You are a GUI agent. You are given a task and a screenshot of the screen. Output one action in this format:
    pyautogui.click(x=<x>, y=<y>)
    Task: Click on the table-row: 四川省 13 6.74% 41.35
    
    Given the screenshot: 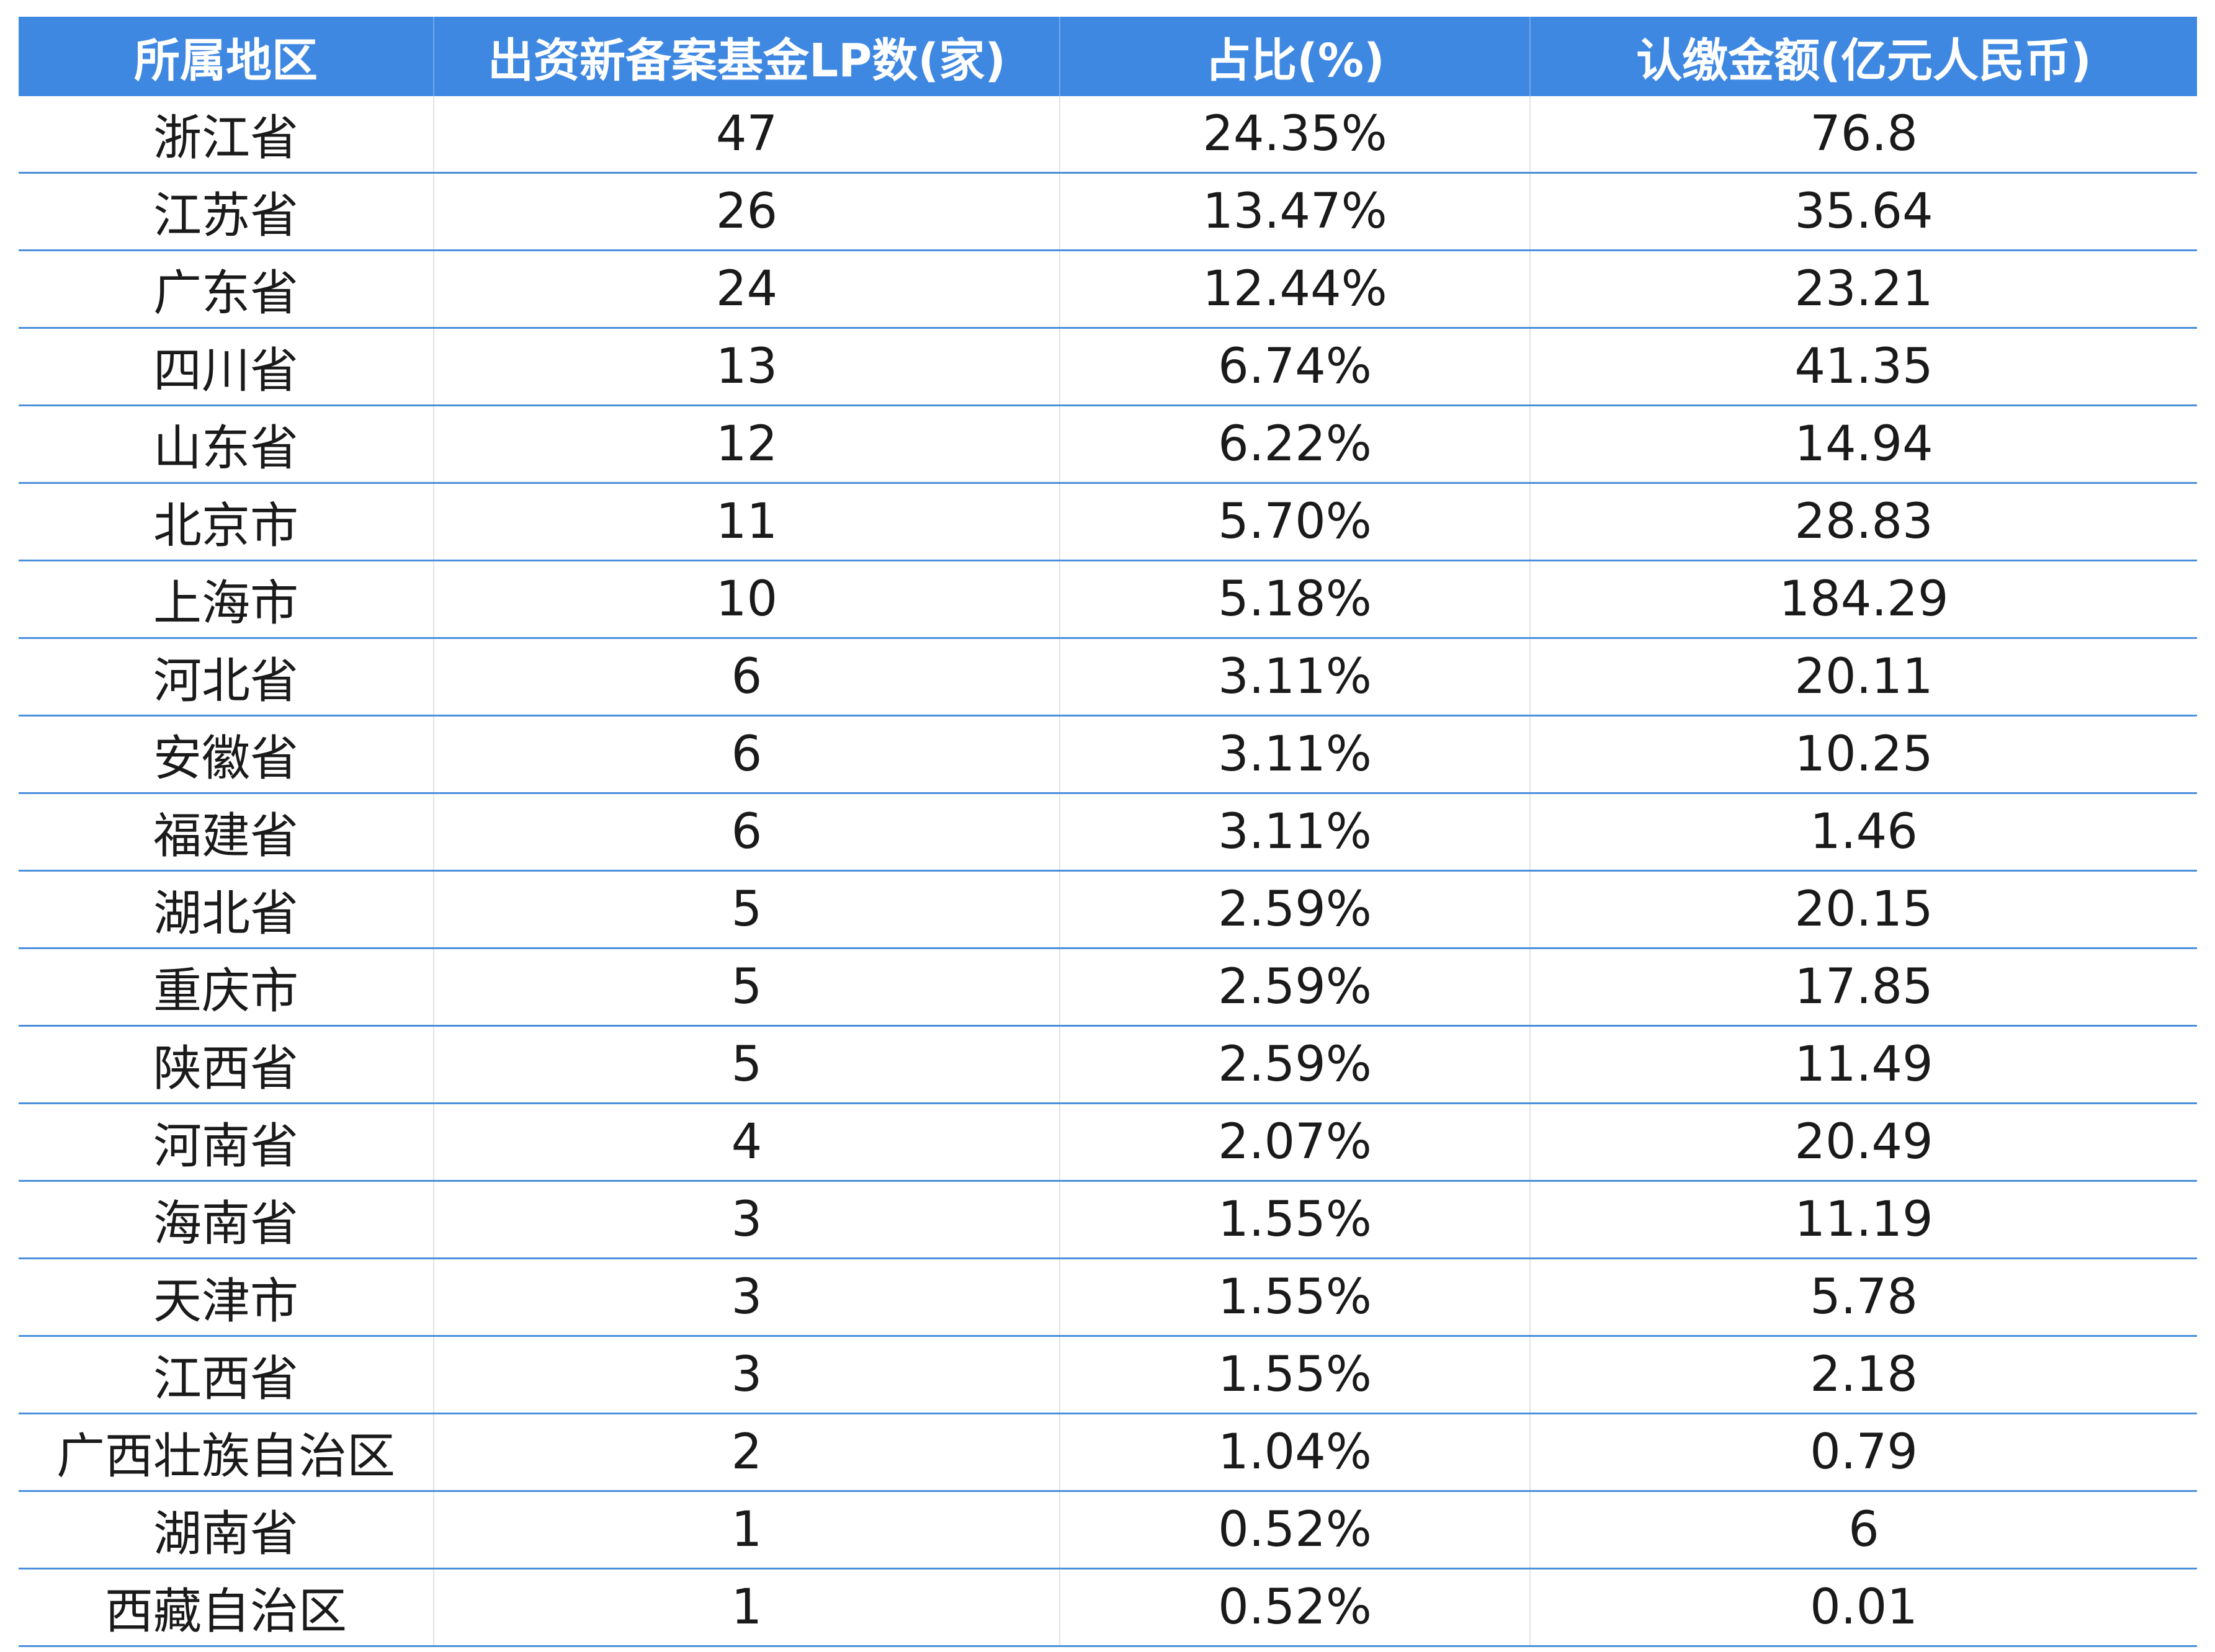 What is the action you would take?
    pyautogui.click(x=1108, y=367)
    